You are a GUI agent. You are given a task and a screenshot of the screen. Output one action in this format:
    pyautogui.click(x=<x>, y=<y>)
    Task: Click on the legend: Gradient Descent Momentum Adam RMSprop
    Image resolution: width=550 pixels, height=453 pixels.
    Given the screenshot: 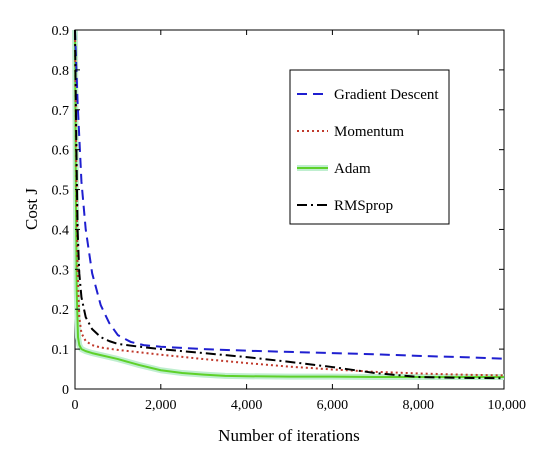 What is the action you would take?
    pyautogui.click(x=369, y=147)
    